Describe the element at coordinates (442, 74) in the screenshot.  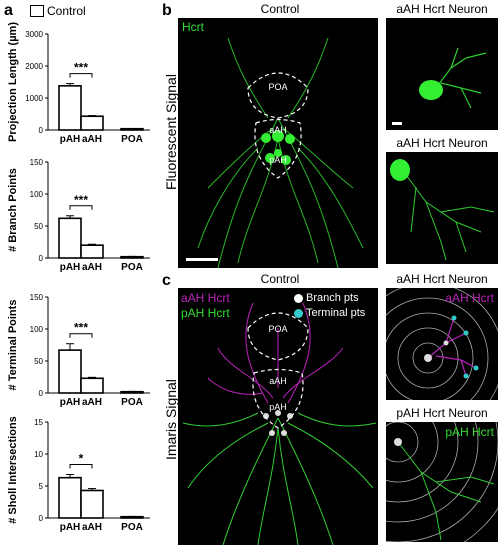
I see `panel-b-inset-top` at that location.